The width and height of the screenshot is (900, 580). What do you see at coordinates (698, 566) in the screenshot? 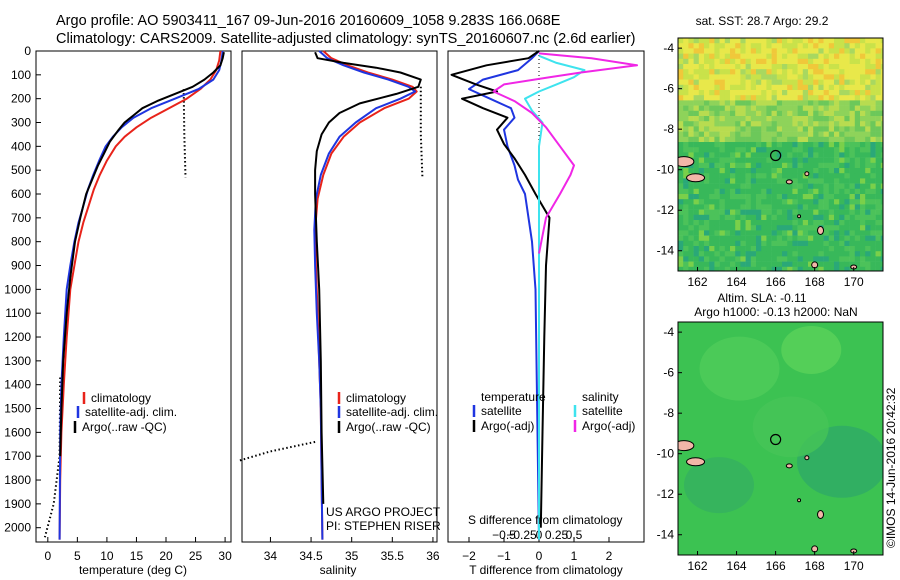
I see `lon-tick-label: 162` at bounding box center [698, 566].